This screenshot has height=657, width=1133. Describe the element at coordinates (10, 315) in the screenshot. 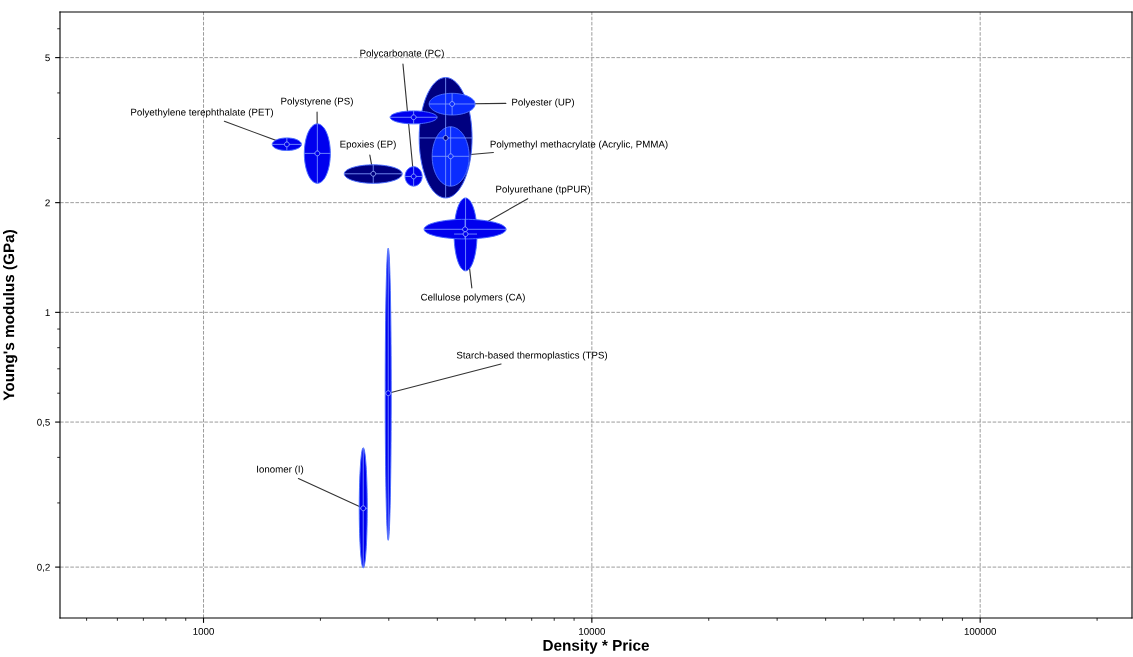

I see `y-axis-title: Young's modulus (GPa)` at that location.